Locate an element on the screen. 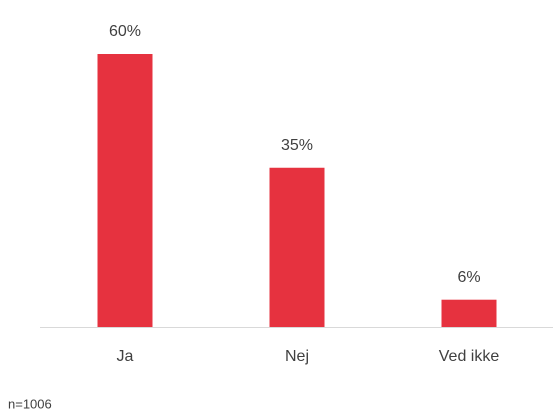  value-label: 60% is located at coordinates (125, 31).